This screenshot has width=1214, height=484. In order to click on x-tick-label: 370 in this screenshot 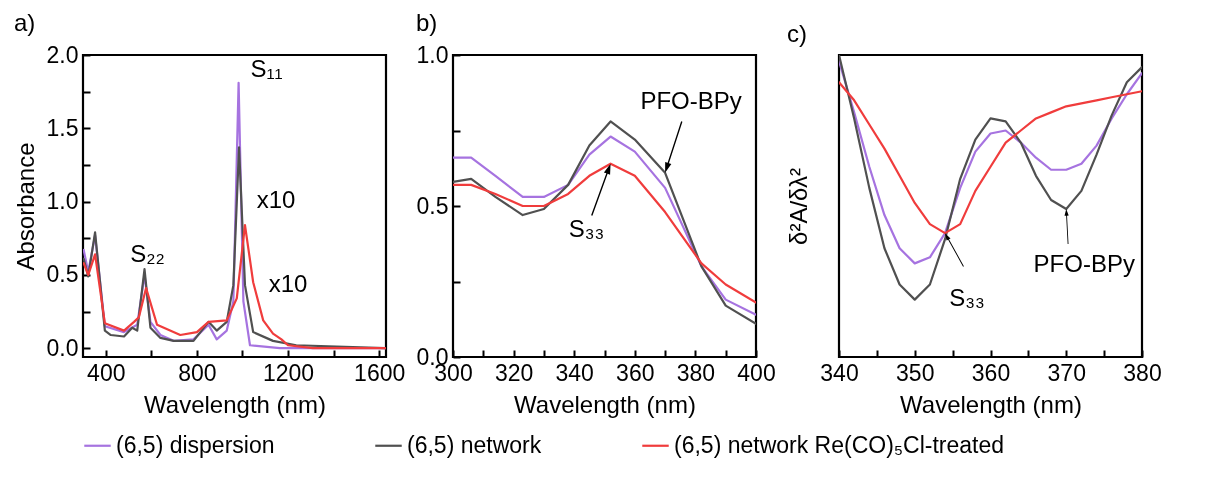, I will do `click(1066, 372)`.